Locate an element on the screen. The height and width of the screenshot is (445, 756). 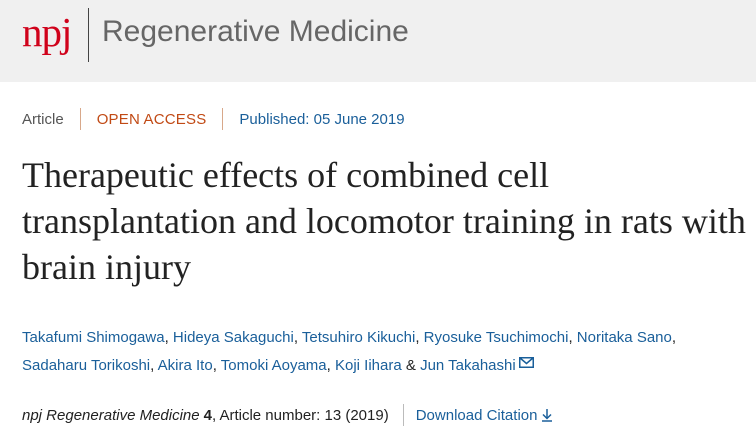
author-link: Akira Ito is located at coordinates (185, 365).